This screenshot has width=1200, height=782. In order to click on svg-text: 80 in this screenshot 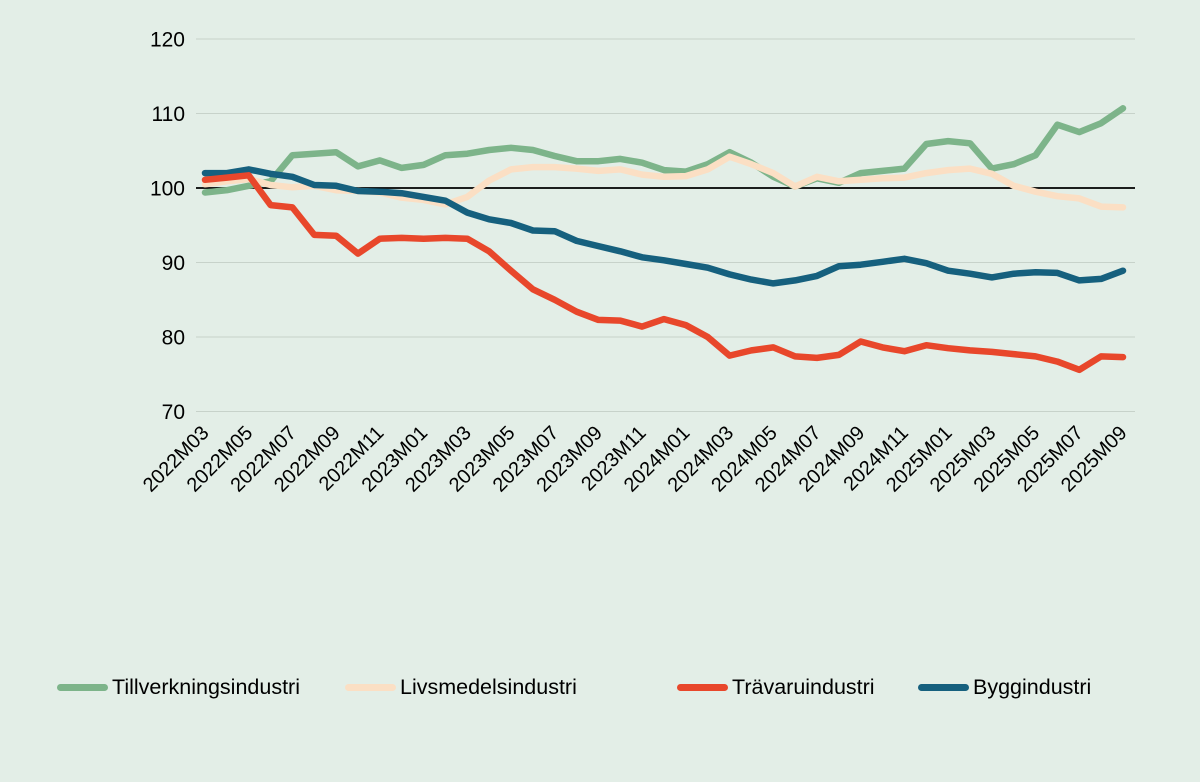, I will do `click(173, 338)`.